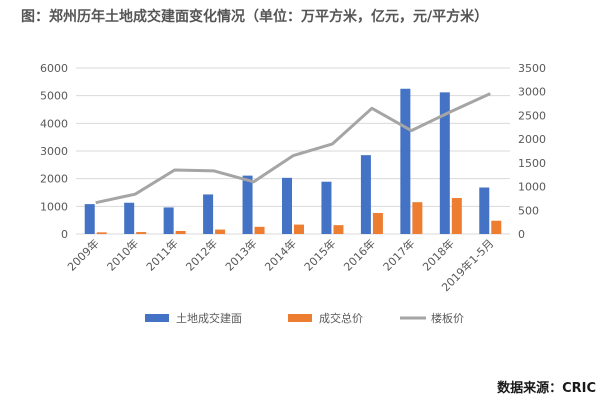 The width and height of the screenshot is (614, 416). I want to click on y-right-tick-label: 0, so click(521, 234).